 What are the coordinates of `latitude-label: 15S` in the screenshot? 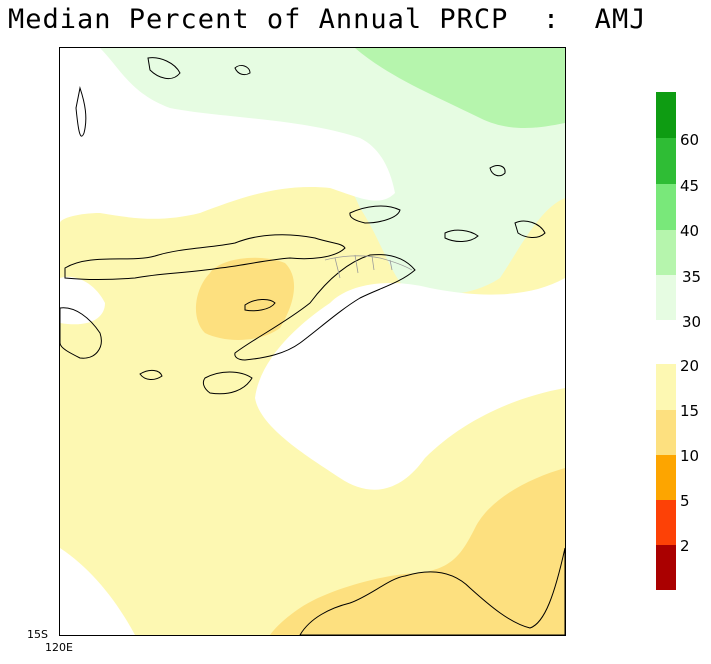 It's located at (37, 634).